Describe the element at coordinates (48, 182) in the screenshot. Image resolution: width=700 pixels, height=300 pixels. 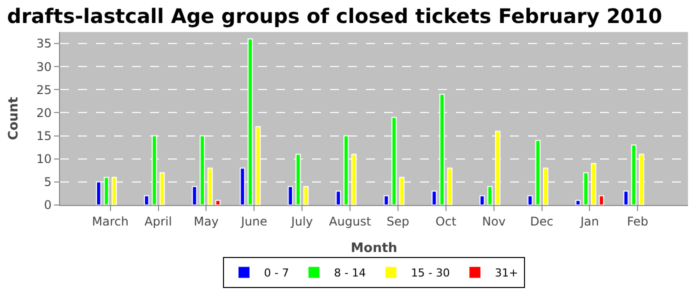
I see `y-tick-label: 5` at that location.